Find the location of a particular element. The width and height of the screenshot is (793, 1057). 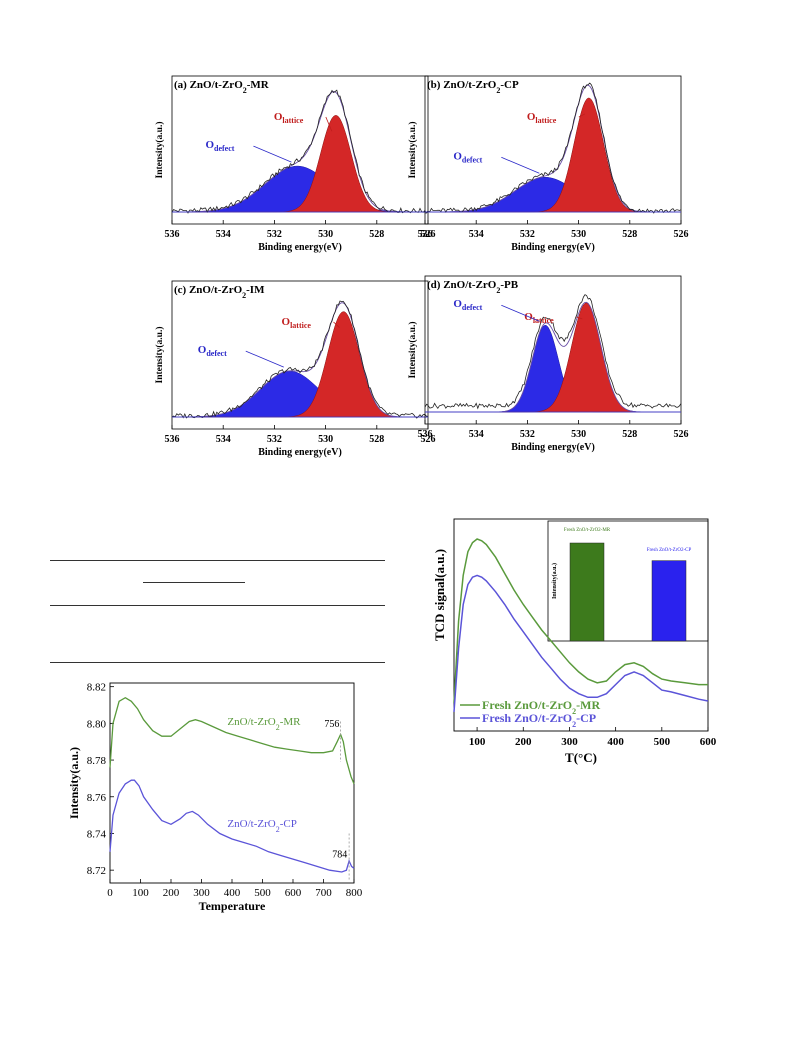

table-sub-rule is located at coordinates (194, 582).